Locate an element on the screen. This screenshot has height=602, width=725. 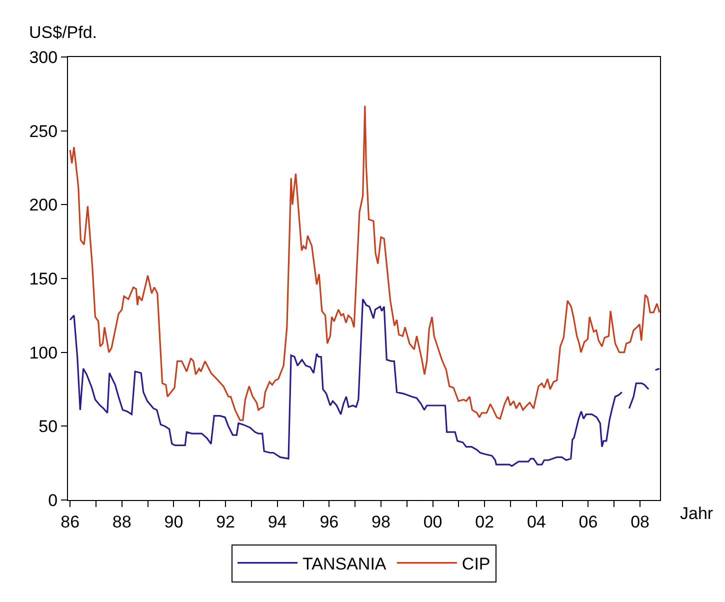
legend-label: CIP is located at coordinates (476, 564).